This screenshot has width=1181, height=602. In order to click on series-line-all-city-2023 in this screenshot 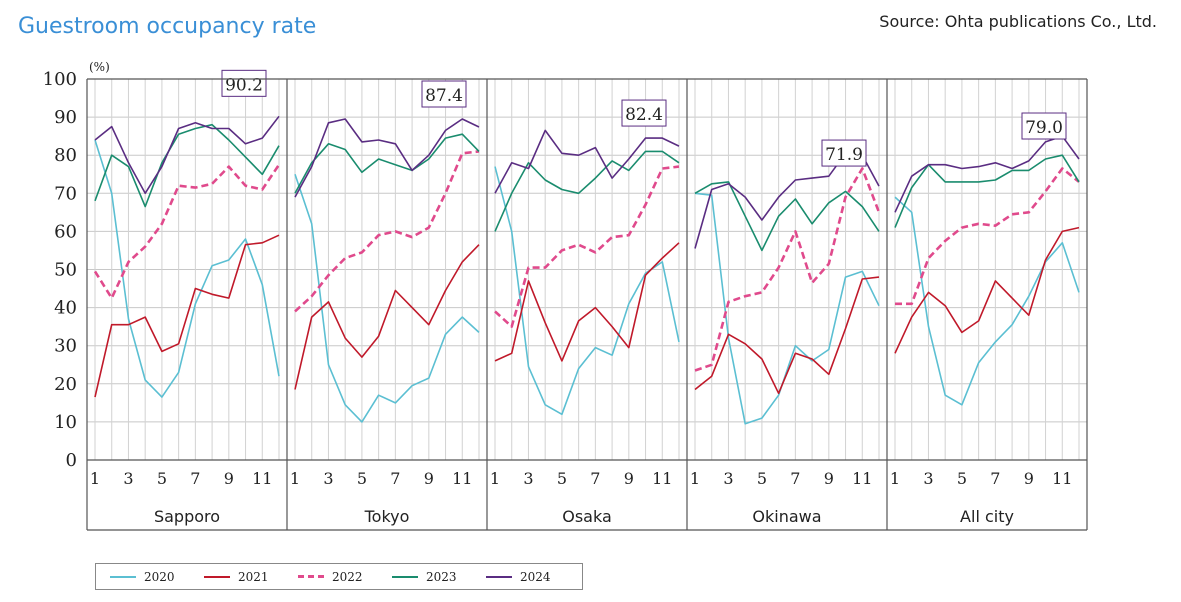, I will do `click(987, 191)`.